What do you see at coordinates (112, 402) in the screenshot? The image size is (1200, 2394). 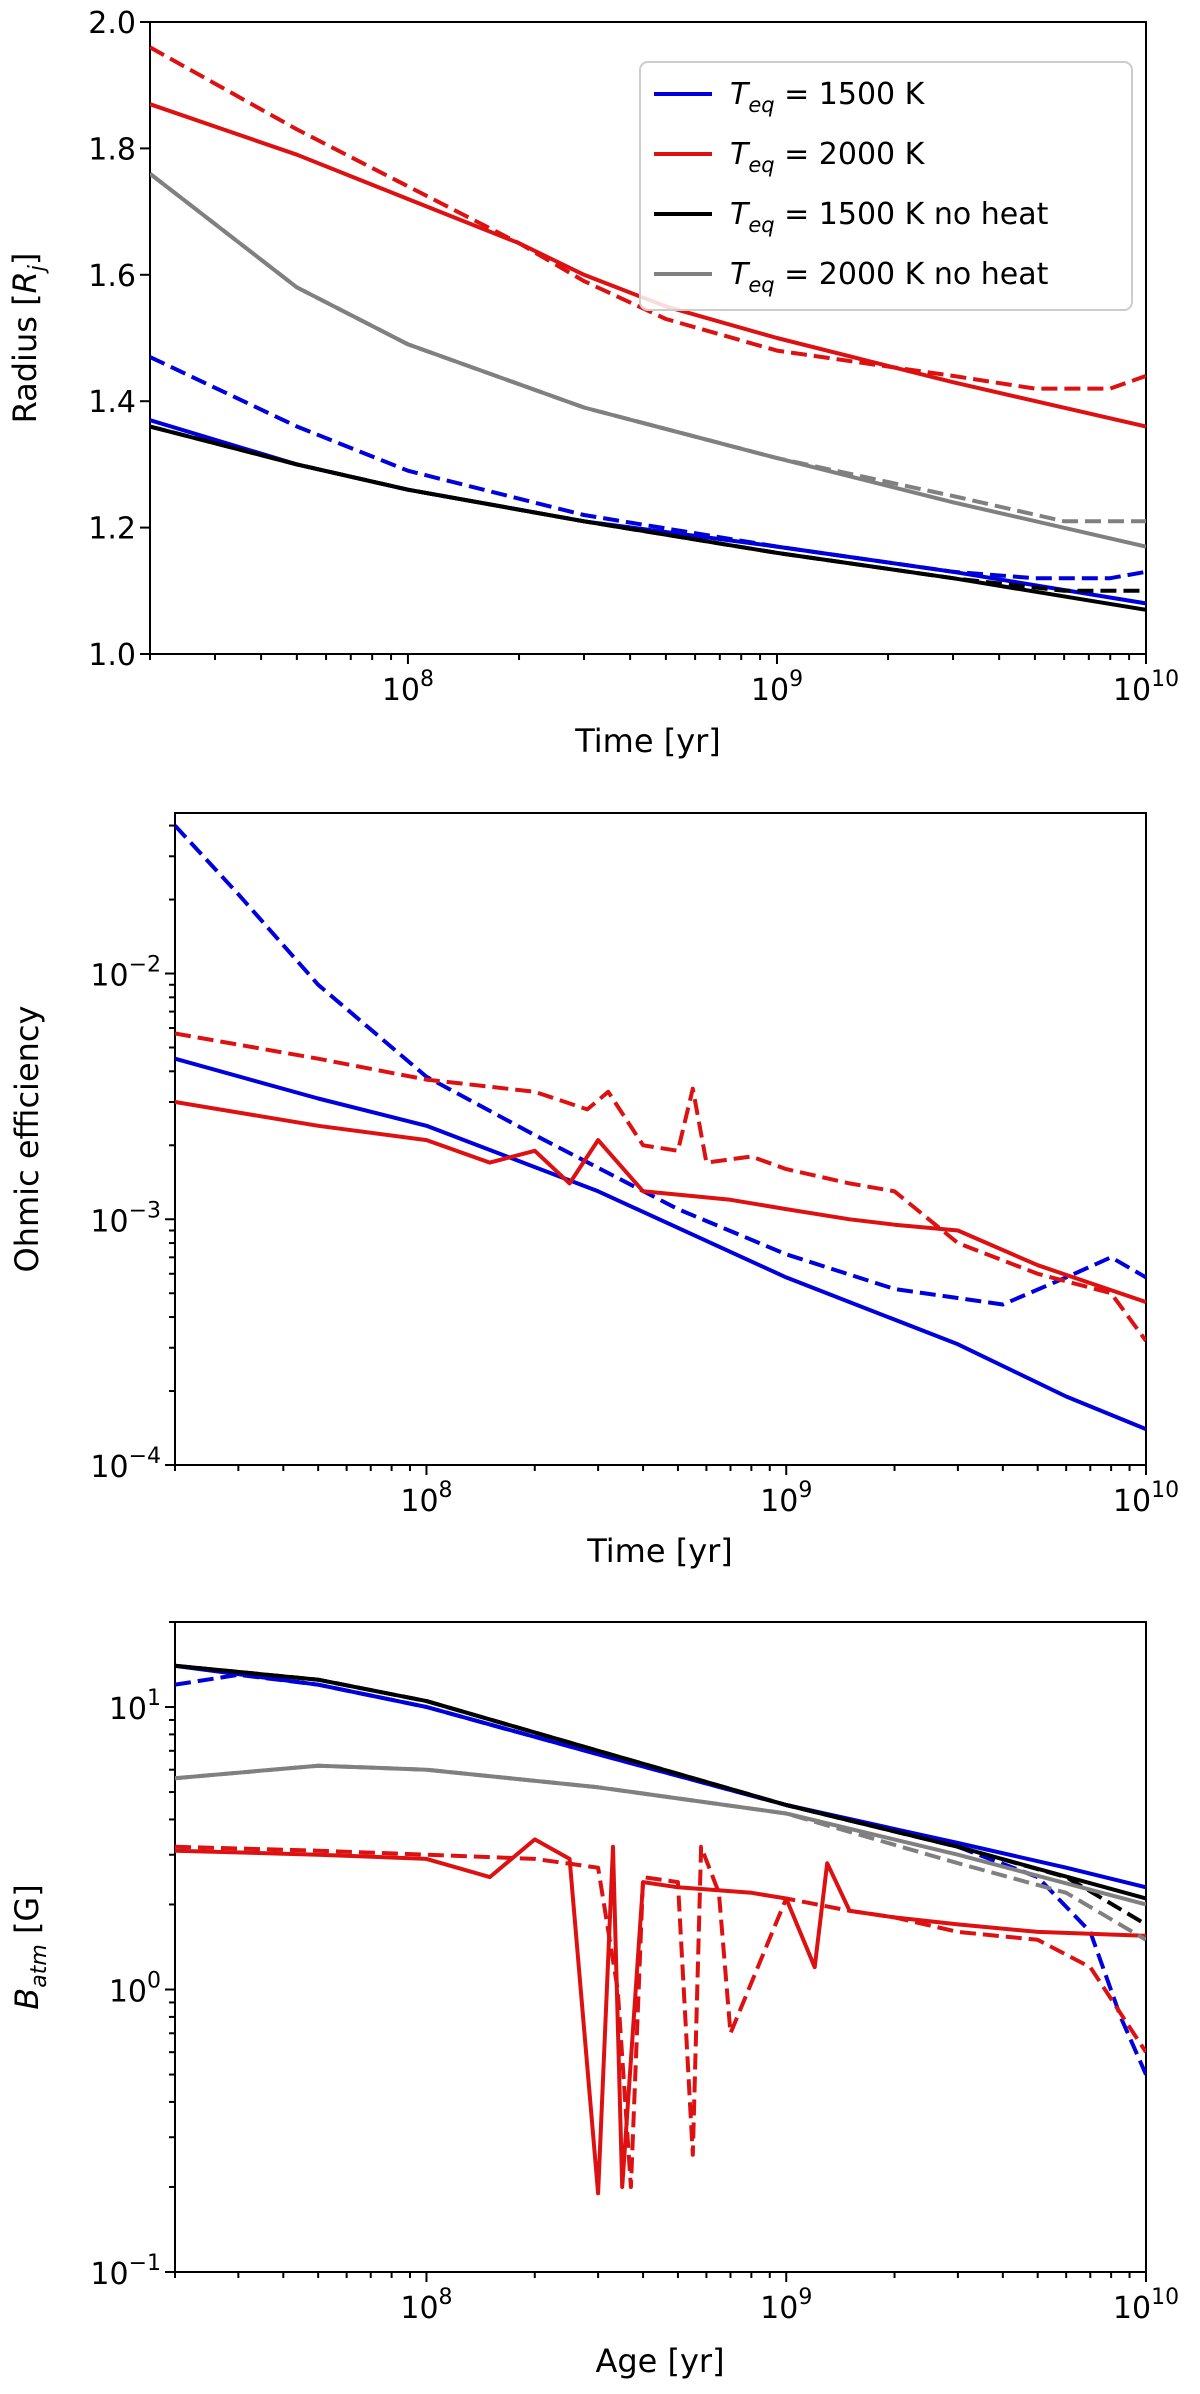 I see `y-tick-label: 1.4` at bounding box center [112, 402].